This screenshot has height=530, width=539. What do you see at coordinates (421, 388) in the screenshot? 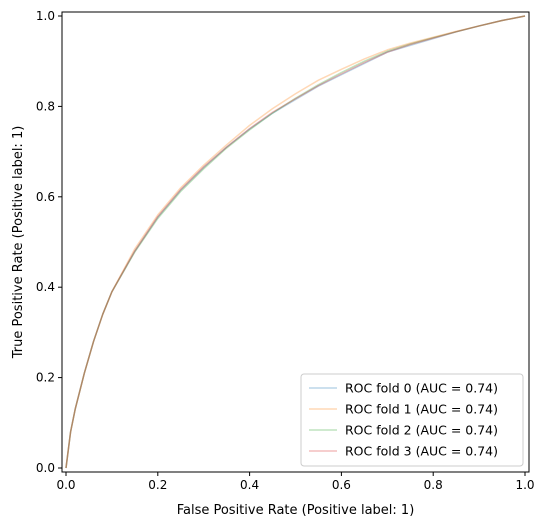
I see `legend-label-fold-0: ROC fold 0 (AUC = 0.74)` at bounding box center [421, 388].